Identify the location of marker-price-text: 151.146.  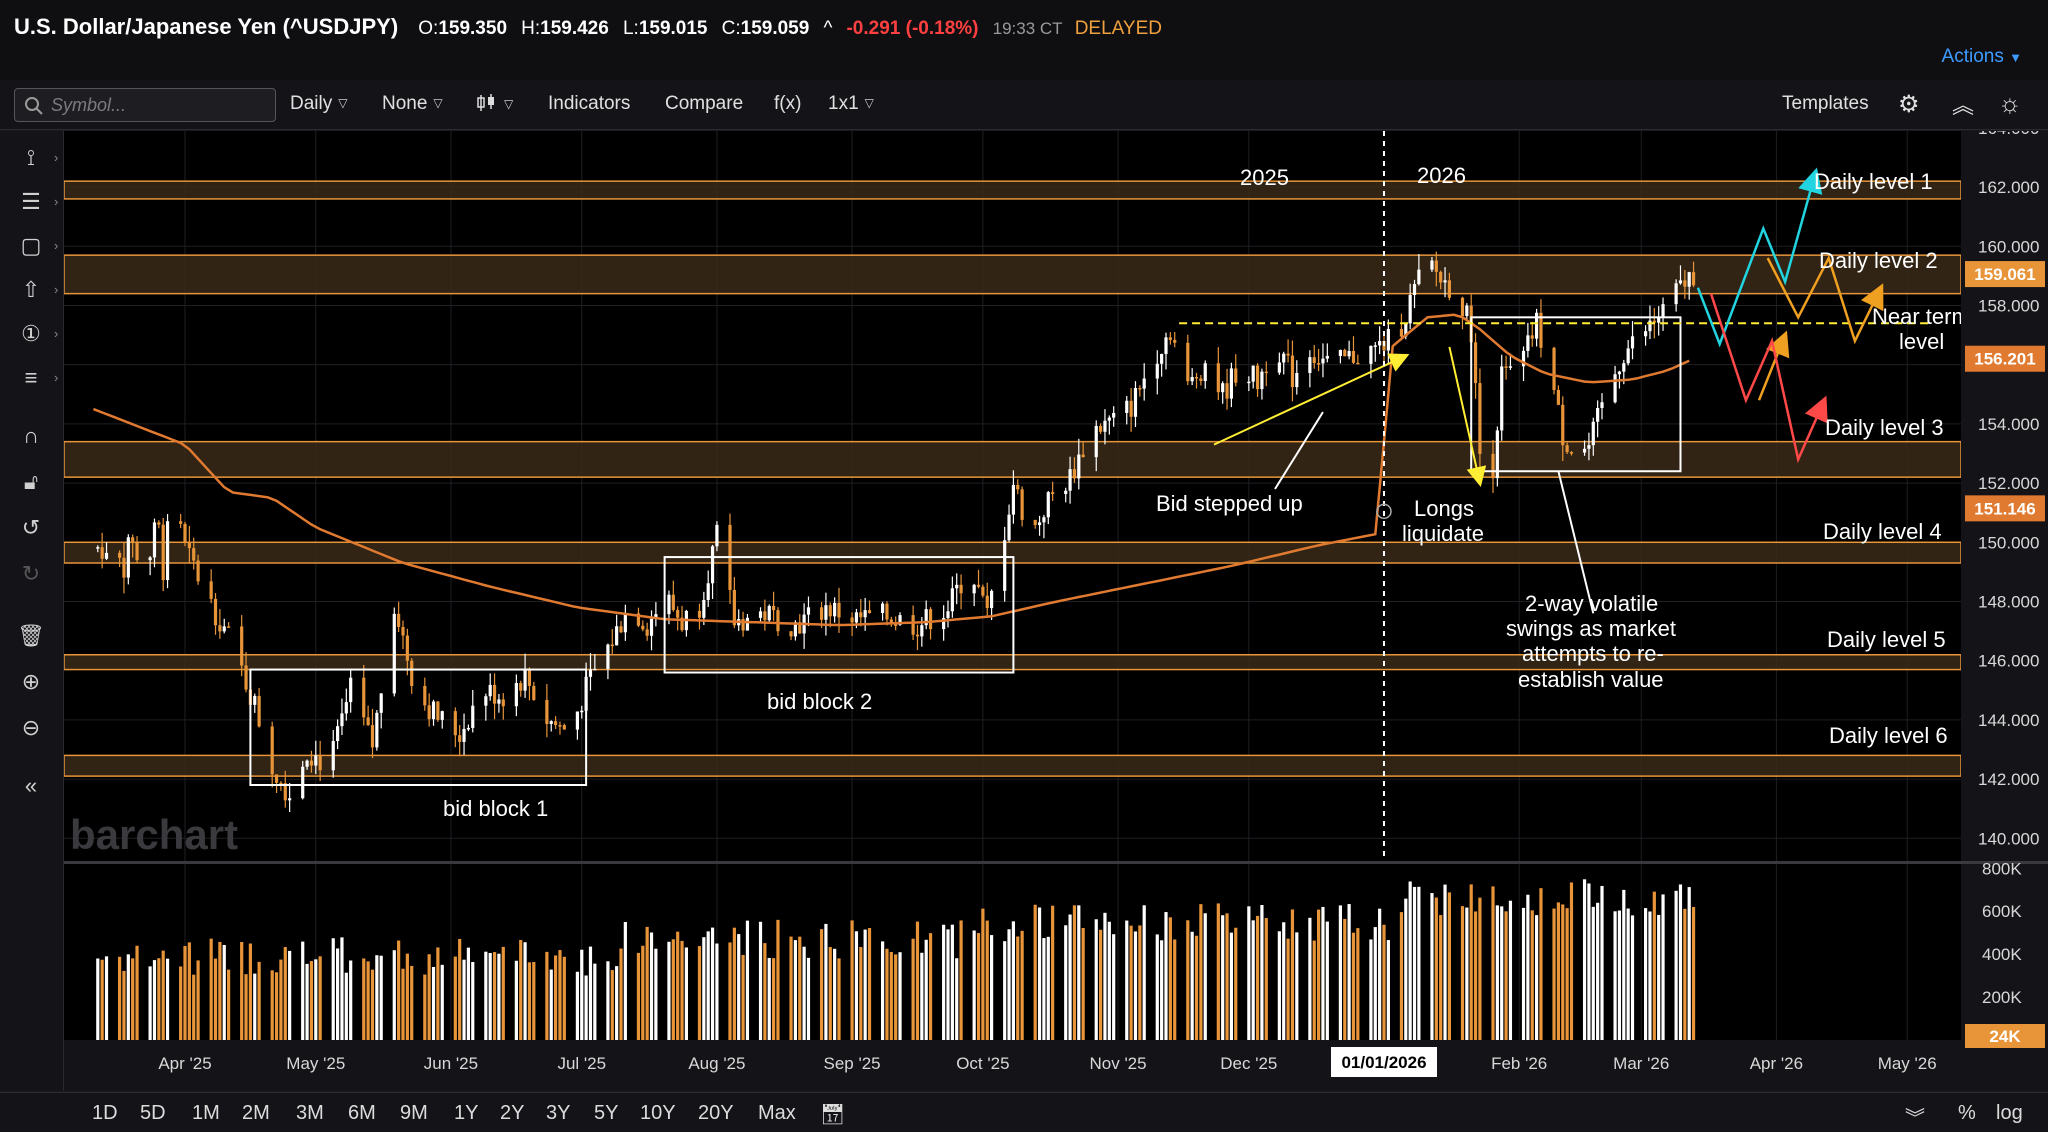
(2004, 508).